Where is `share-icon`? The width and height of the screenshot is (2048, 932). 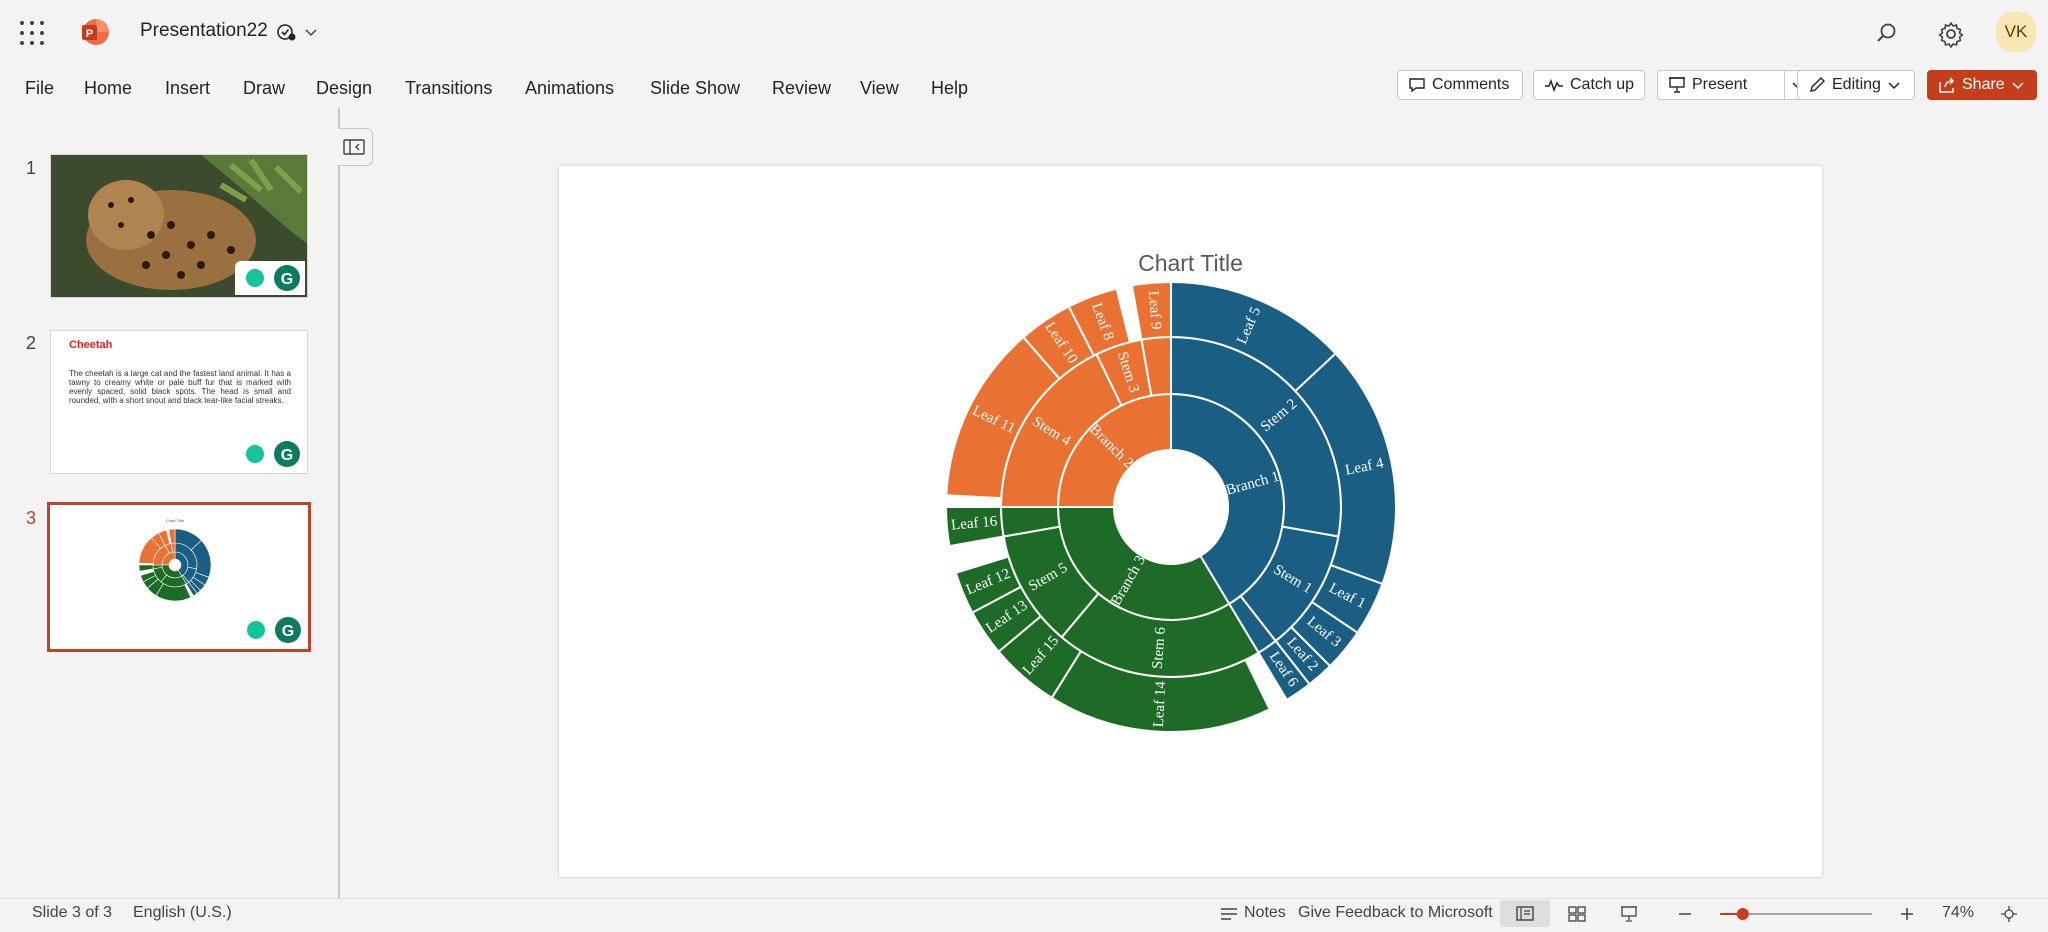 share-icon is located at coordinates (1947, 85).